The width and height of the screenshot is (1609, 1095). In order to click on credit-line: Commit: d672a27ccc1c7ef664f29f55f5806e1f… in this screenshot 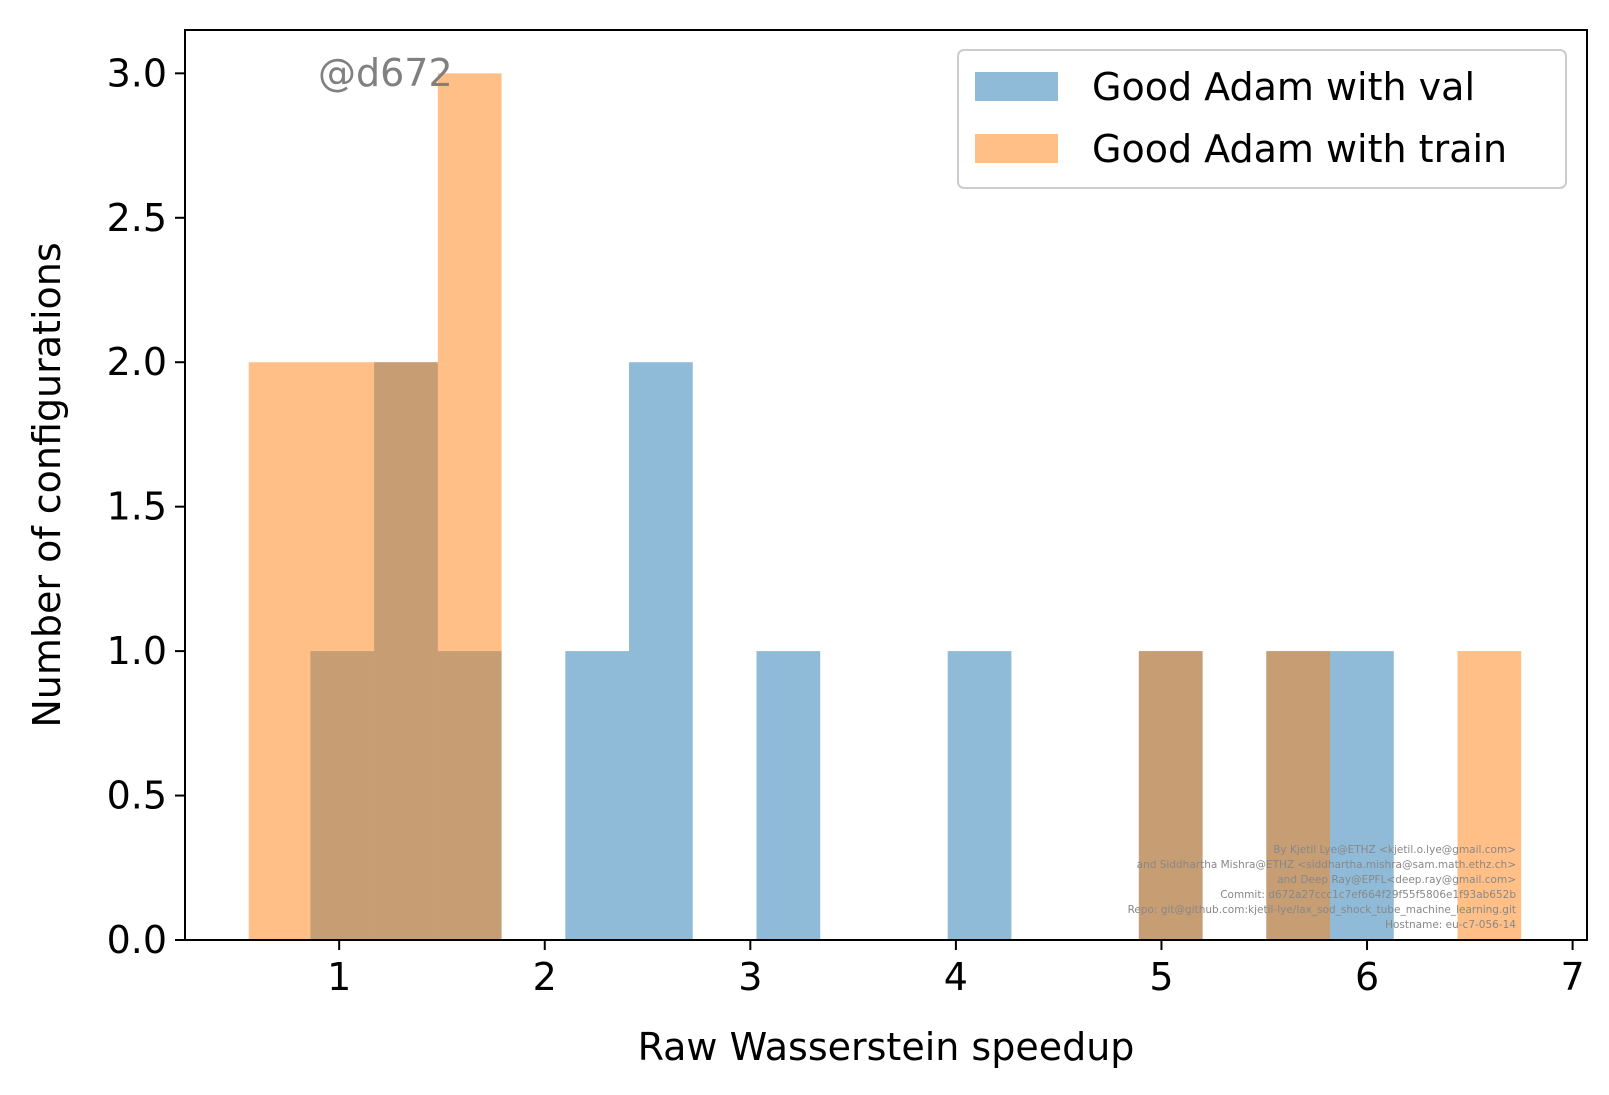, I will do `click(1368, 895)`.